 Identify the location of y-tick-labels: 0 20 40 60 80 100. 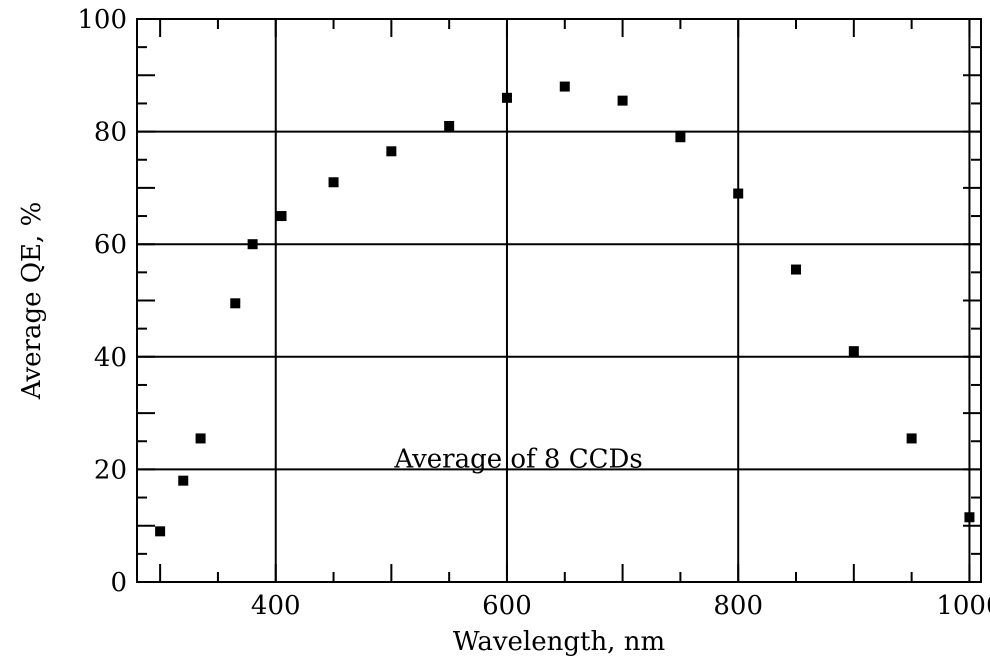
(102, 301).